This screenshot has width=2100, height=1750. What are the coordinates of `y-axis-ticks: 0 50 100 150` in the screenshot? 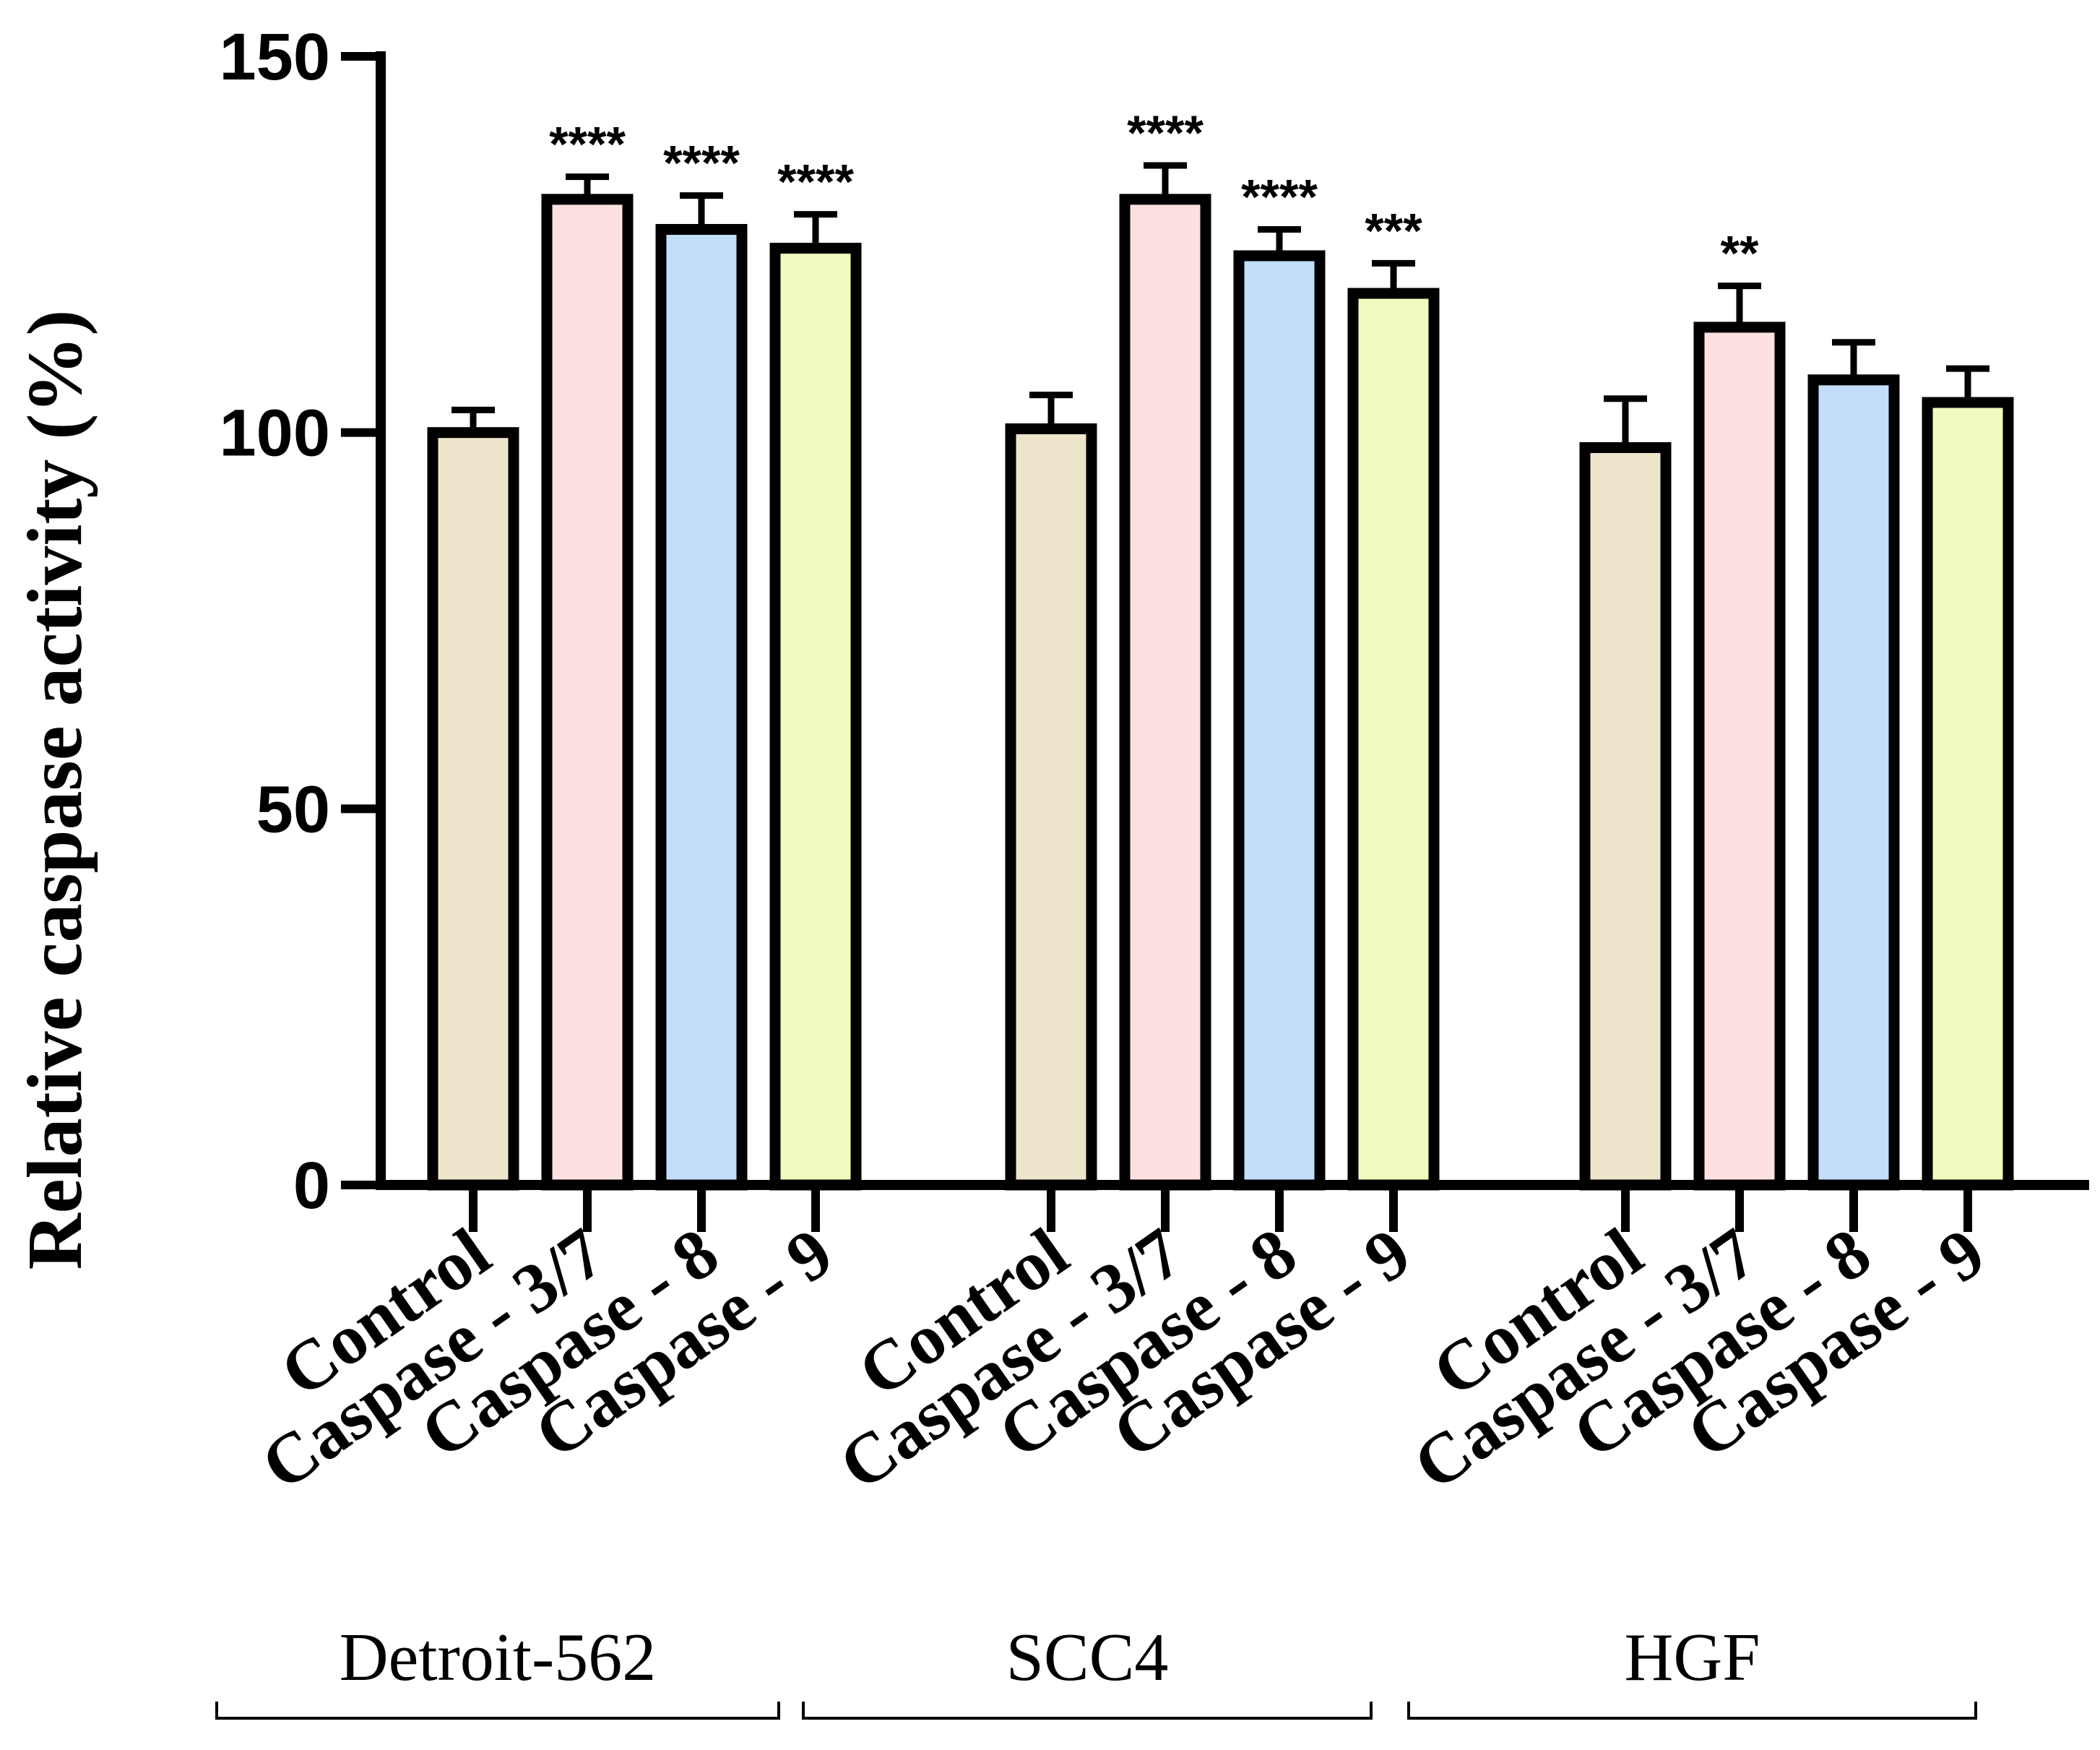 It's located at (300, 621).